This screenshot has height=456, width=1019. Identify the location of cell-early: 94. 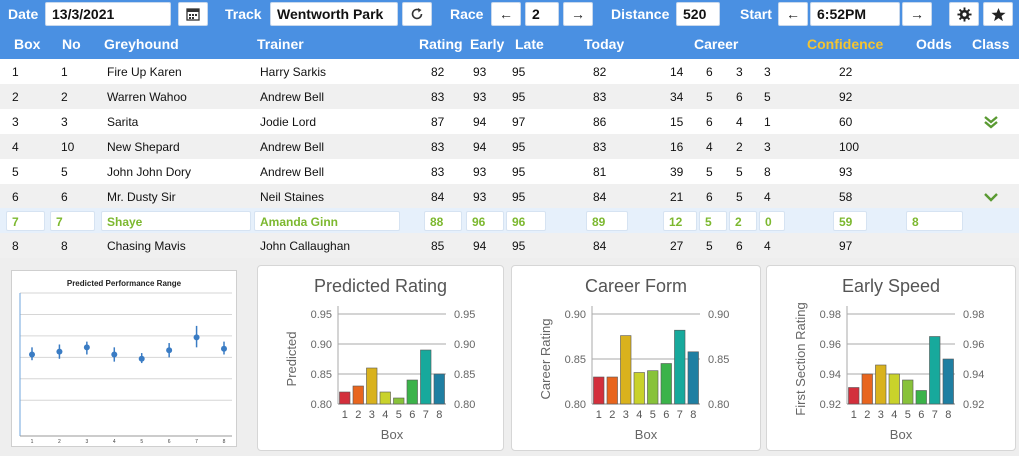
(480, 147).